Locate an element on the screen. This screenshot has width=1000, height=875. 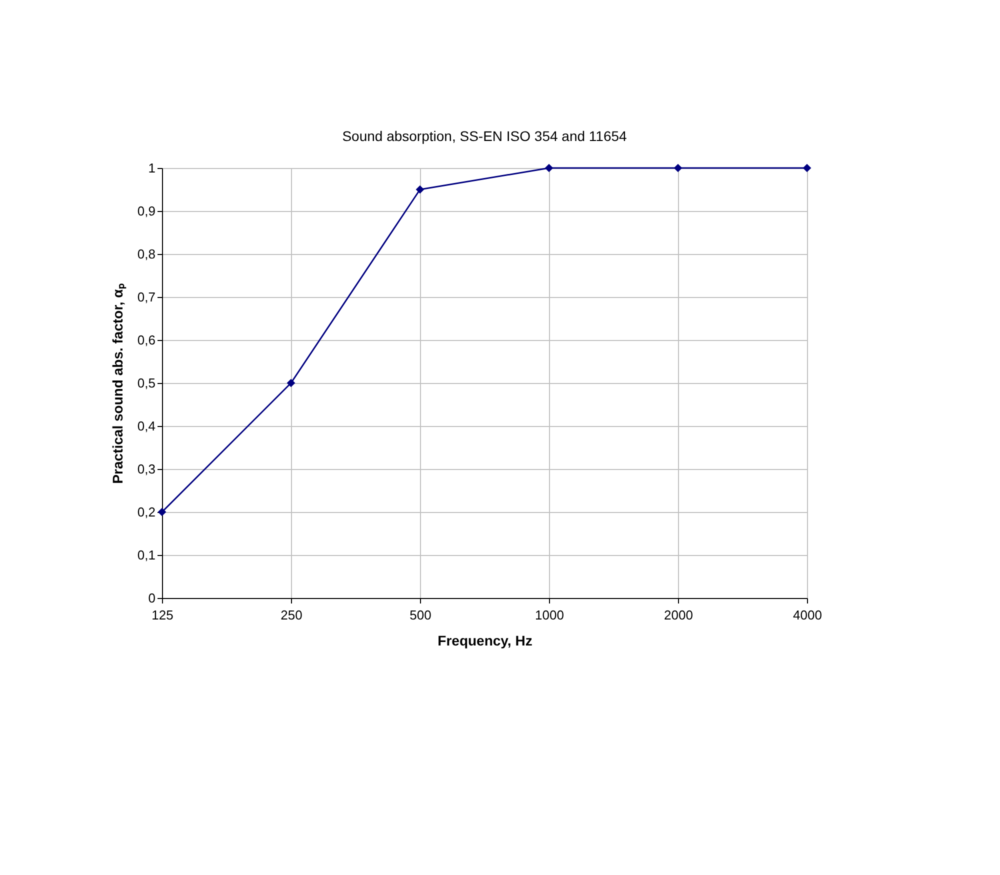
y-tick-label: 0,2 is located at coordinates (146, 512).